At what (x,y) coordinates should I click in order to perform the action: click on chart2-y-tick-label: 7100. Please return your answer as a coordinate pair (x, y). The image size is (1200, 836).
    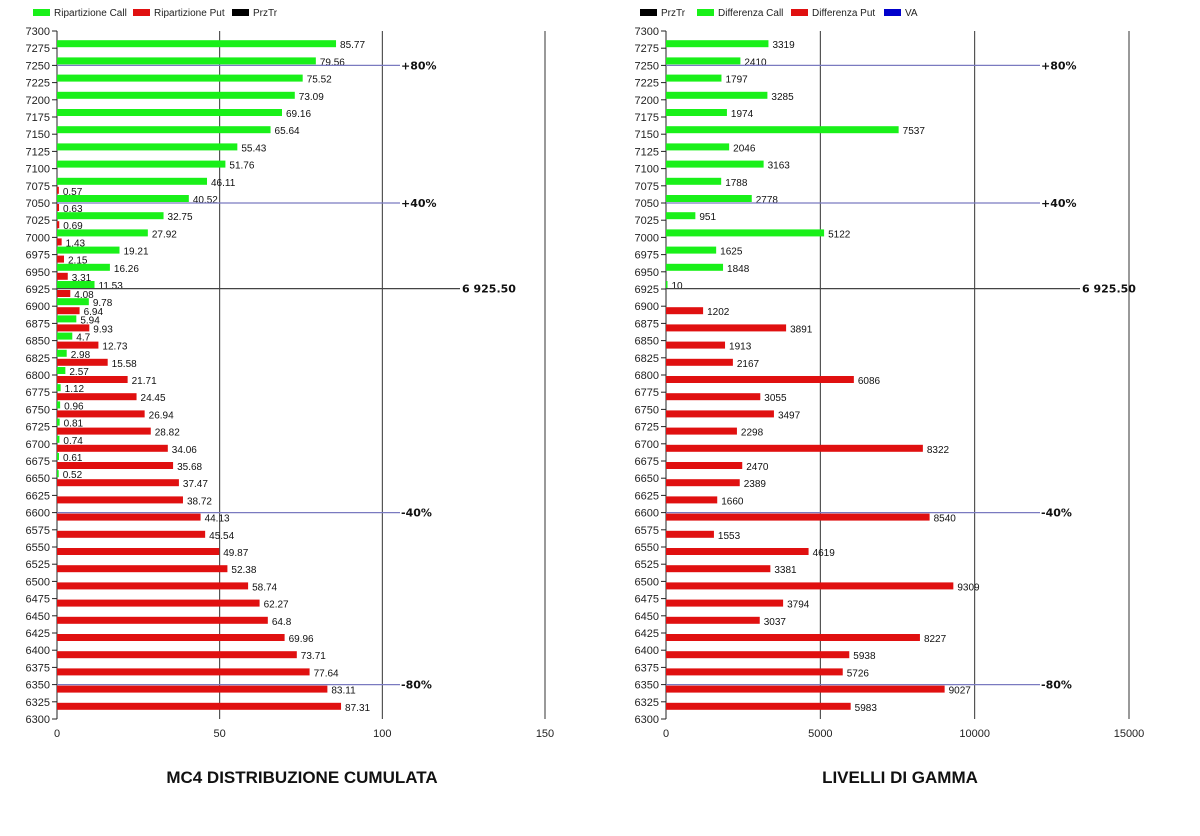
    Looking at the image, I should click on (647, 170).